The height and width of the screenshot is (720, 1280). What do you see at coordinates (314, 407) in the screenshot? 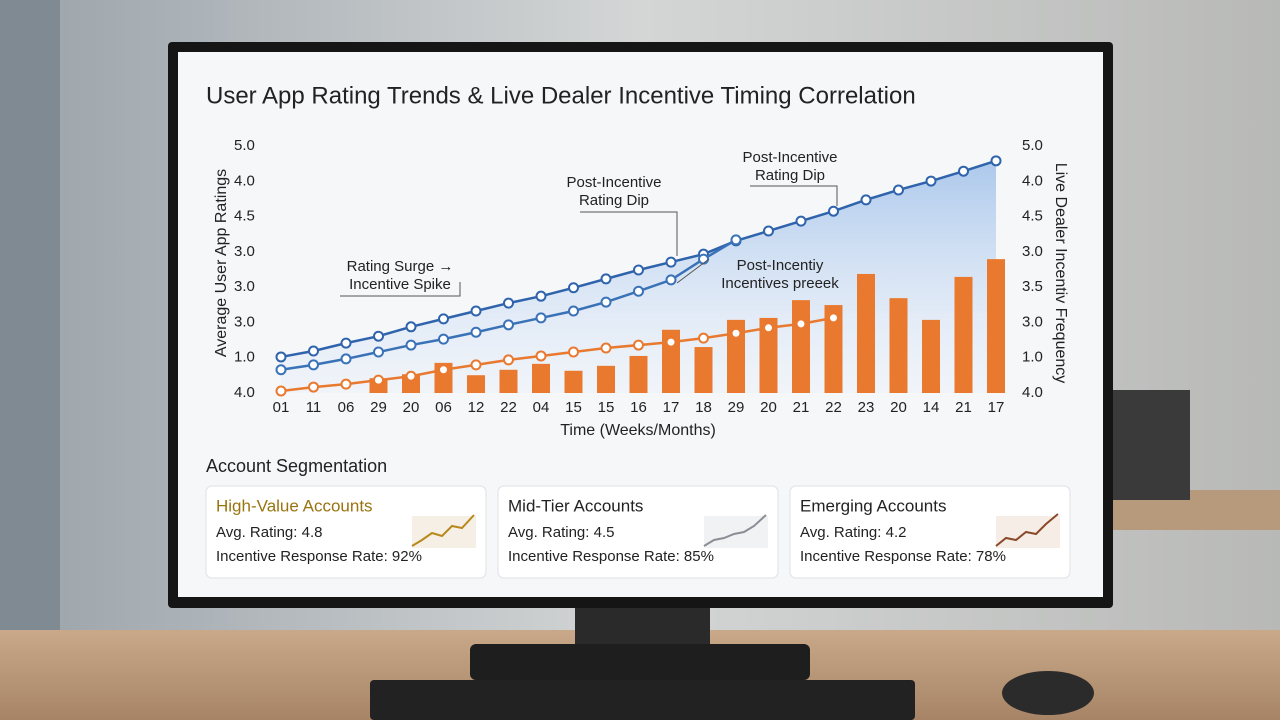
I see `x-tick-label: 11` at bounding box center [314, 407].